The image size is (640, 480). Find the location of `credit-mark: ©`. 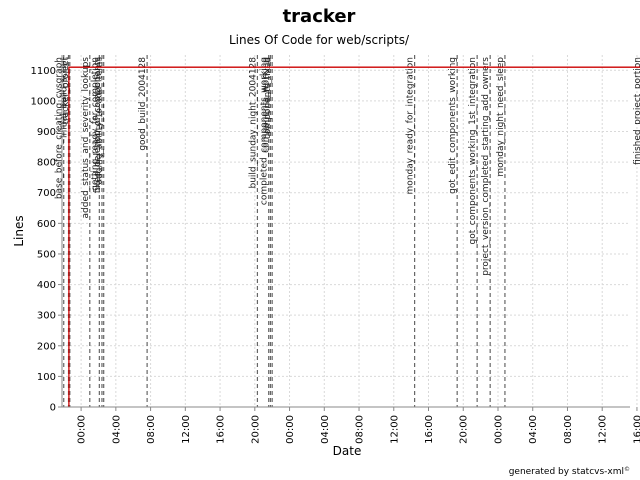

credit-mark: © is located at coordinates (627, 469).